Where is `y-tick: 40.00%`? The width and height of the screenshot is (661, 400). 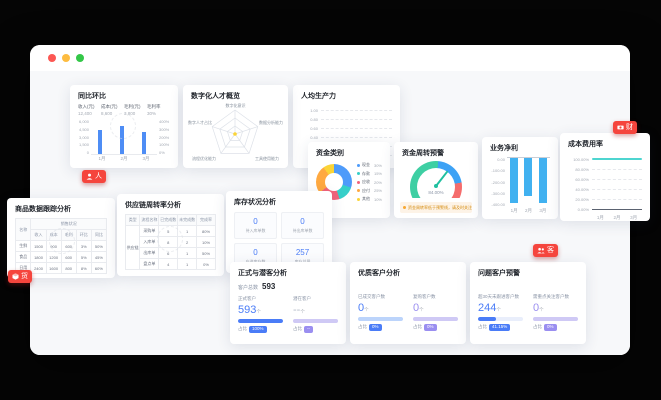 y-tick: 40.00% is located at coordinates (582, 189).